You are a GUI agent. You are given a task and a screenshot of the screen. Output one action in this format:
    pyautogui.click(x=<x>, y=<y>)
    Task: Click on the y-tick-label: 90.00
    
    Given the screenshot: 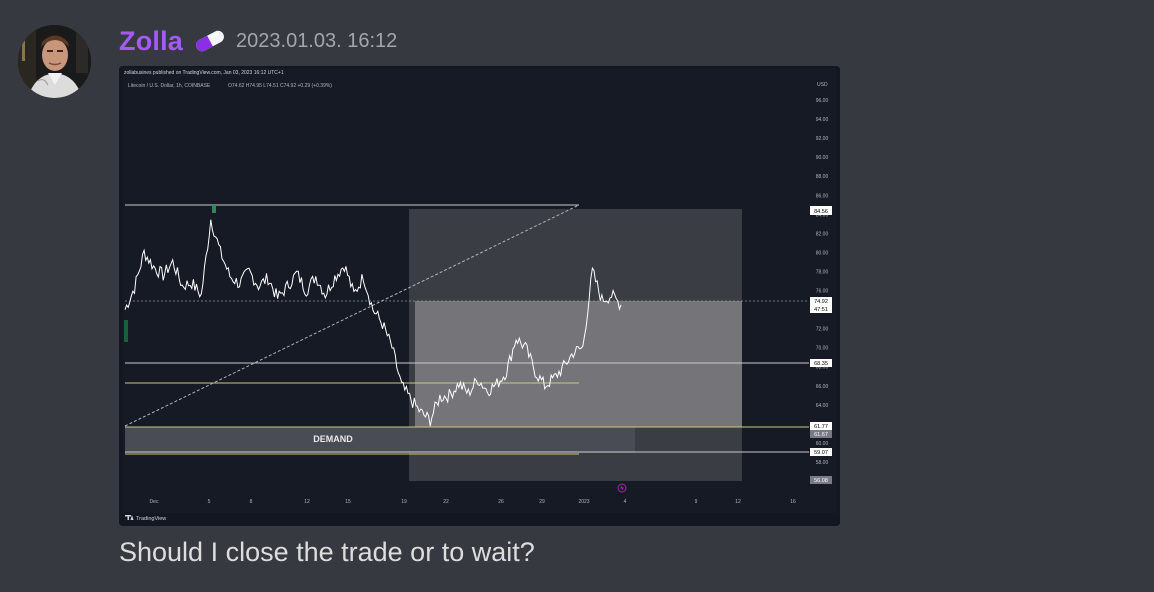 What is the action you would take?
    pyautogui.click(x=822, y=158)
    